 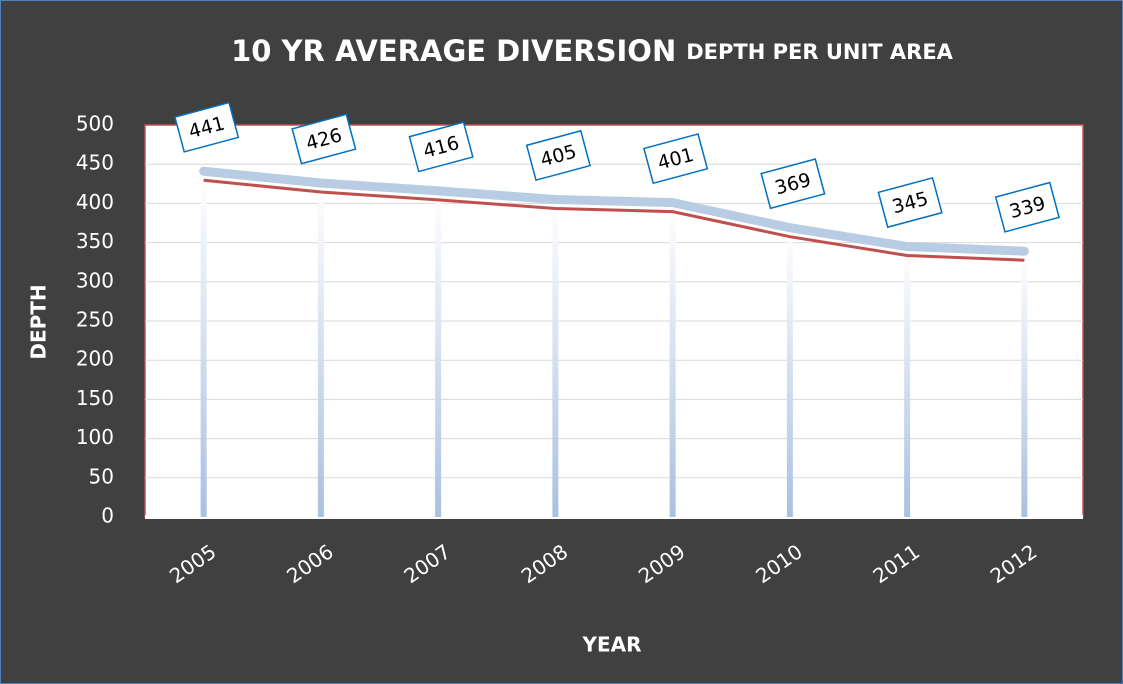 I want to click on data-label: 345, so click(x=910, y=202).